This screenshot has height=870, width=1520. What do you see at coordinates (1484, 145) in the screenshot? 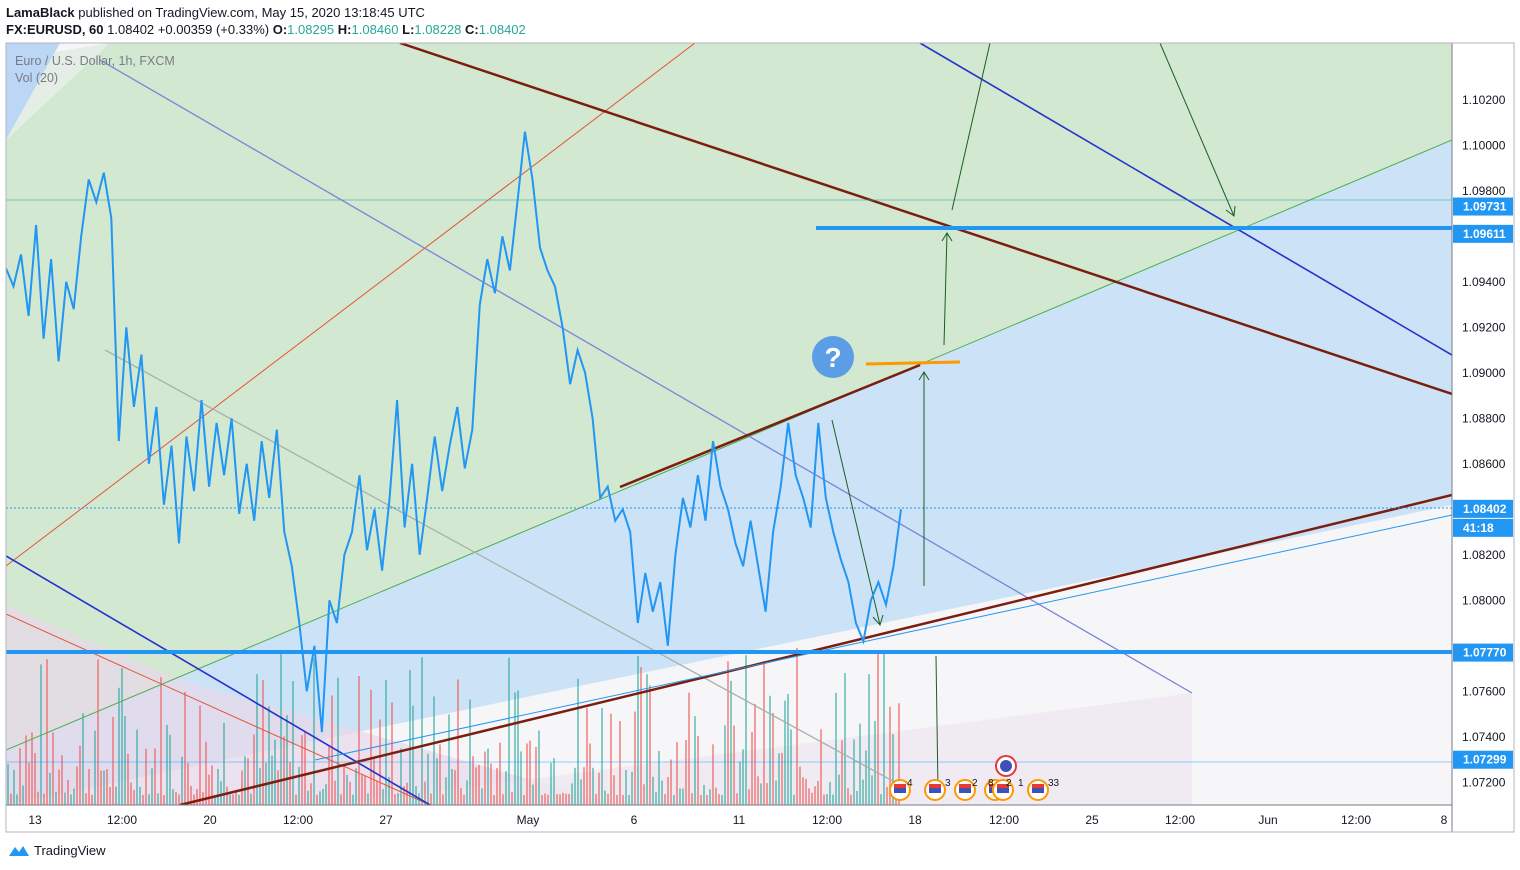
I see `price-tick-label: 1.10000` at bounding box center [1484, 145].